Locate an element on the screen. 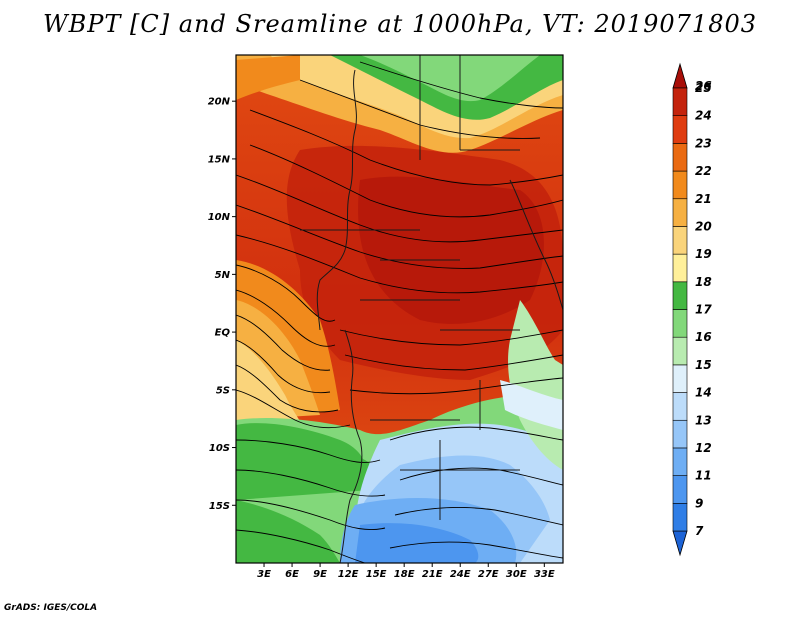 This screenshot has height=618, width=800. colorbar-label: 18 is located at coordinates (703, 282).